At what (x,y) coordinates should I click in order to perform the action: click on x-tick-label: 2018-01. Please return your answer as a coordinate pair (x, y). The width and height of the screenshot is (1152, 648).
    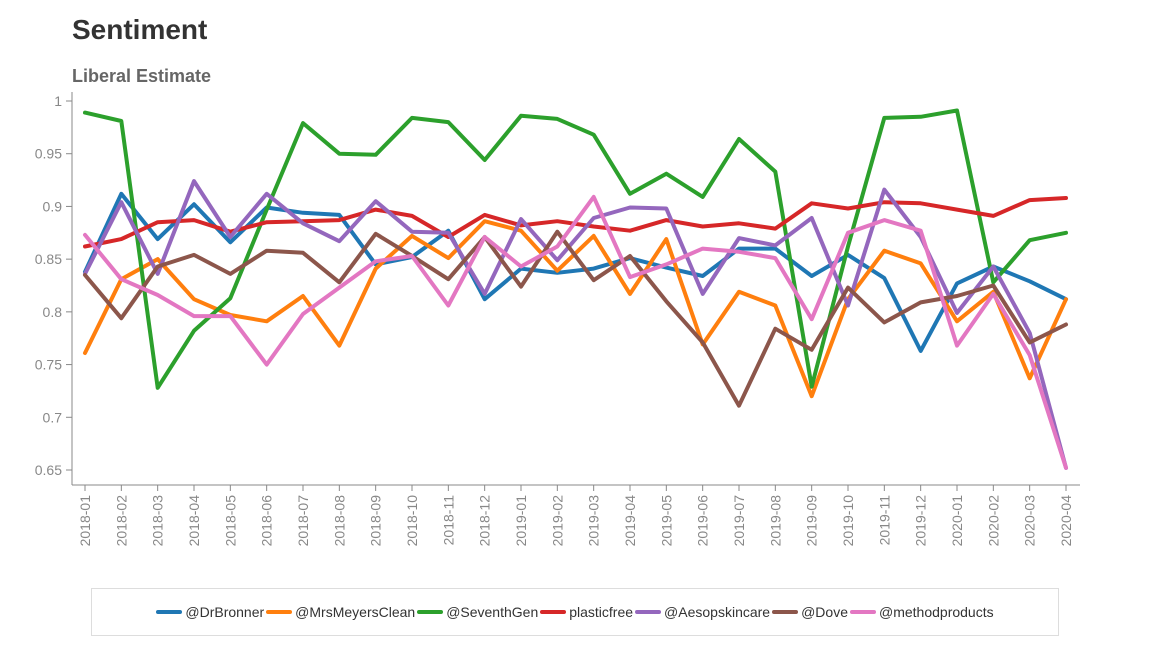
    Looking at the image, I should click on (85, 521).